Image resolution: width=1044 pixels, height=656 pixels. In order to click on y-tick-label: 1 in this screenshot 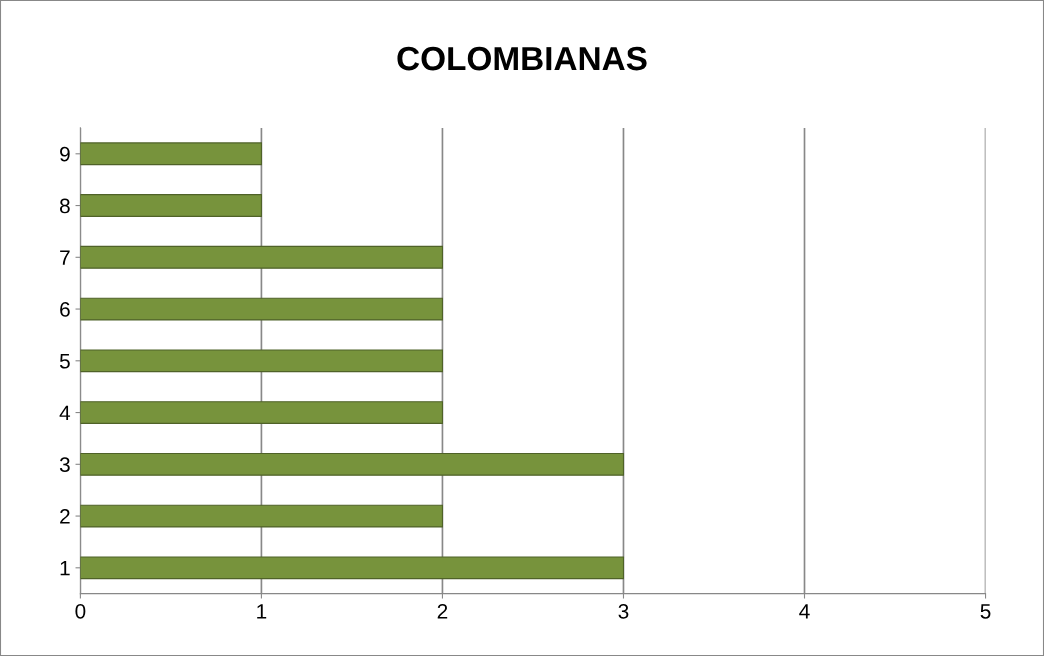, I will do `click(65, 568)`.